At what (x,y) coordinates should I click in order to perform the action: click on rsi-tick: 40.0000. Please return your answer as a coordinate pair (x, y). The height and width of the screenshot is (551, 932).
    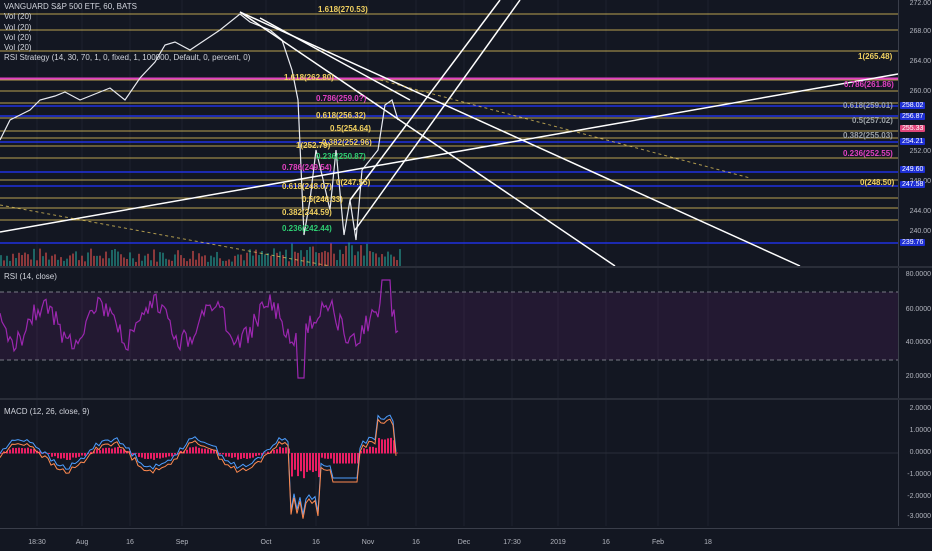
    Looking at the image, I should click on (918, 342).